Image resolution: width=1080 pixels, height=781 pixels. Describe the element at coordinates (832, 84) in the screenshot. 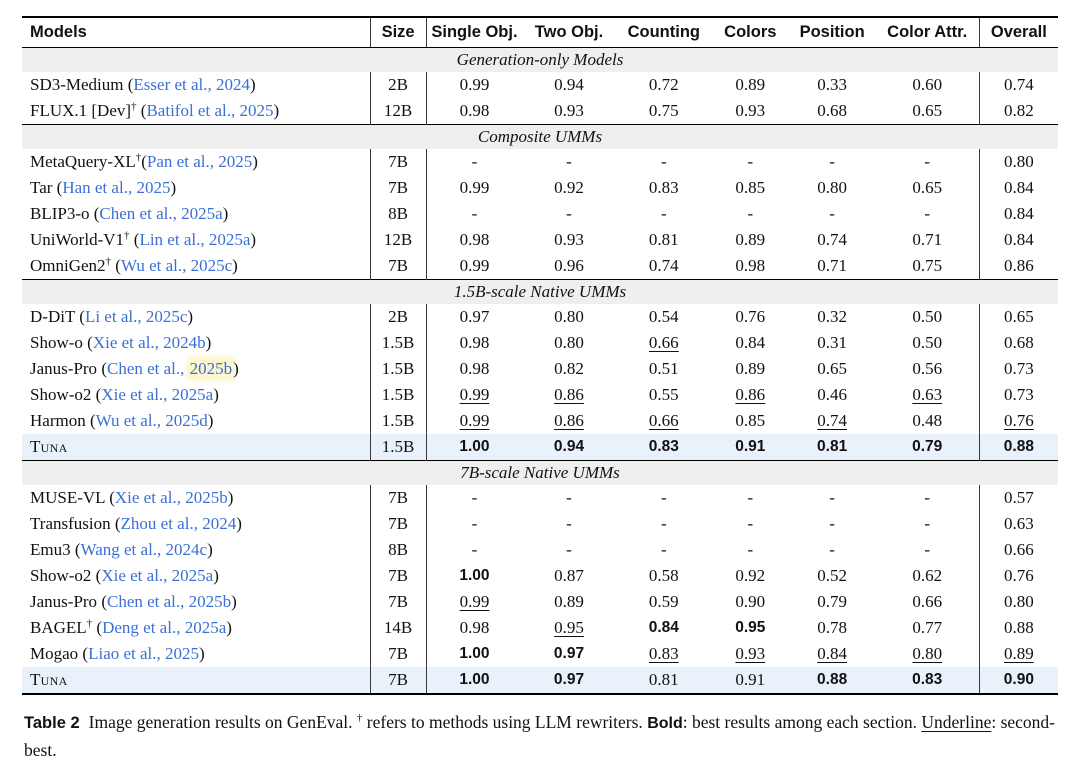

I see `metric-cell: 0.33` at that location.